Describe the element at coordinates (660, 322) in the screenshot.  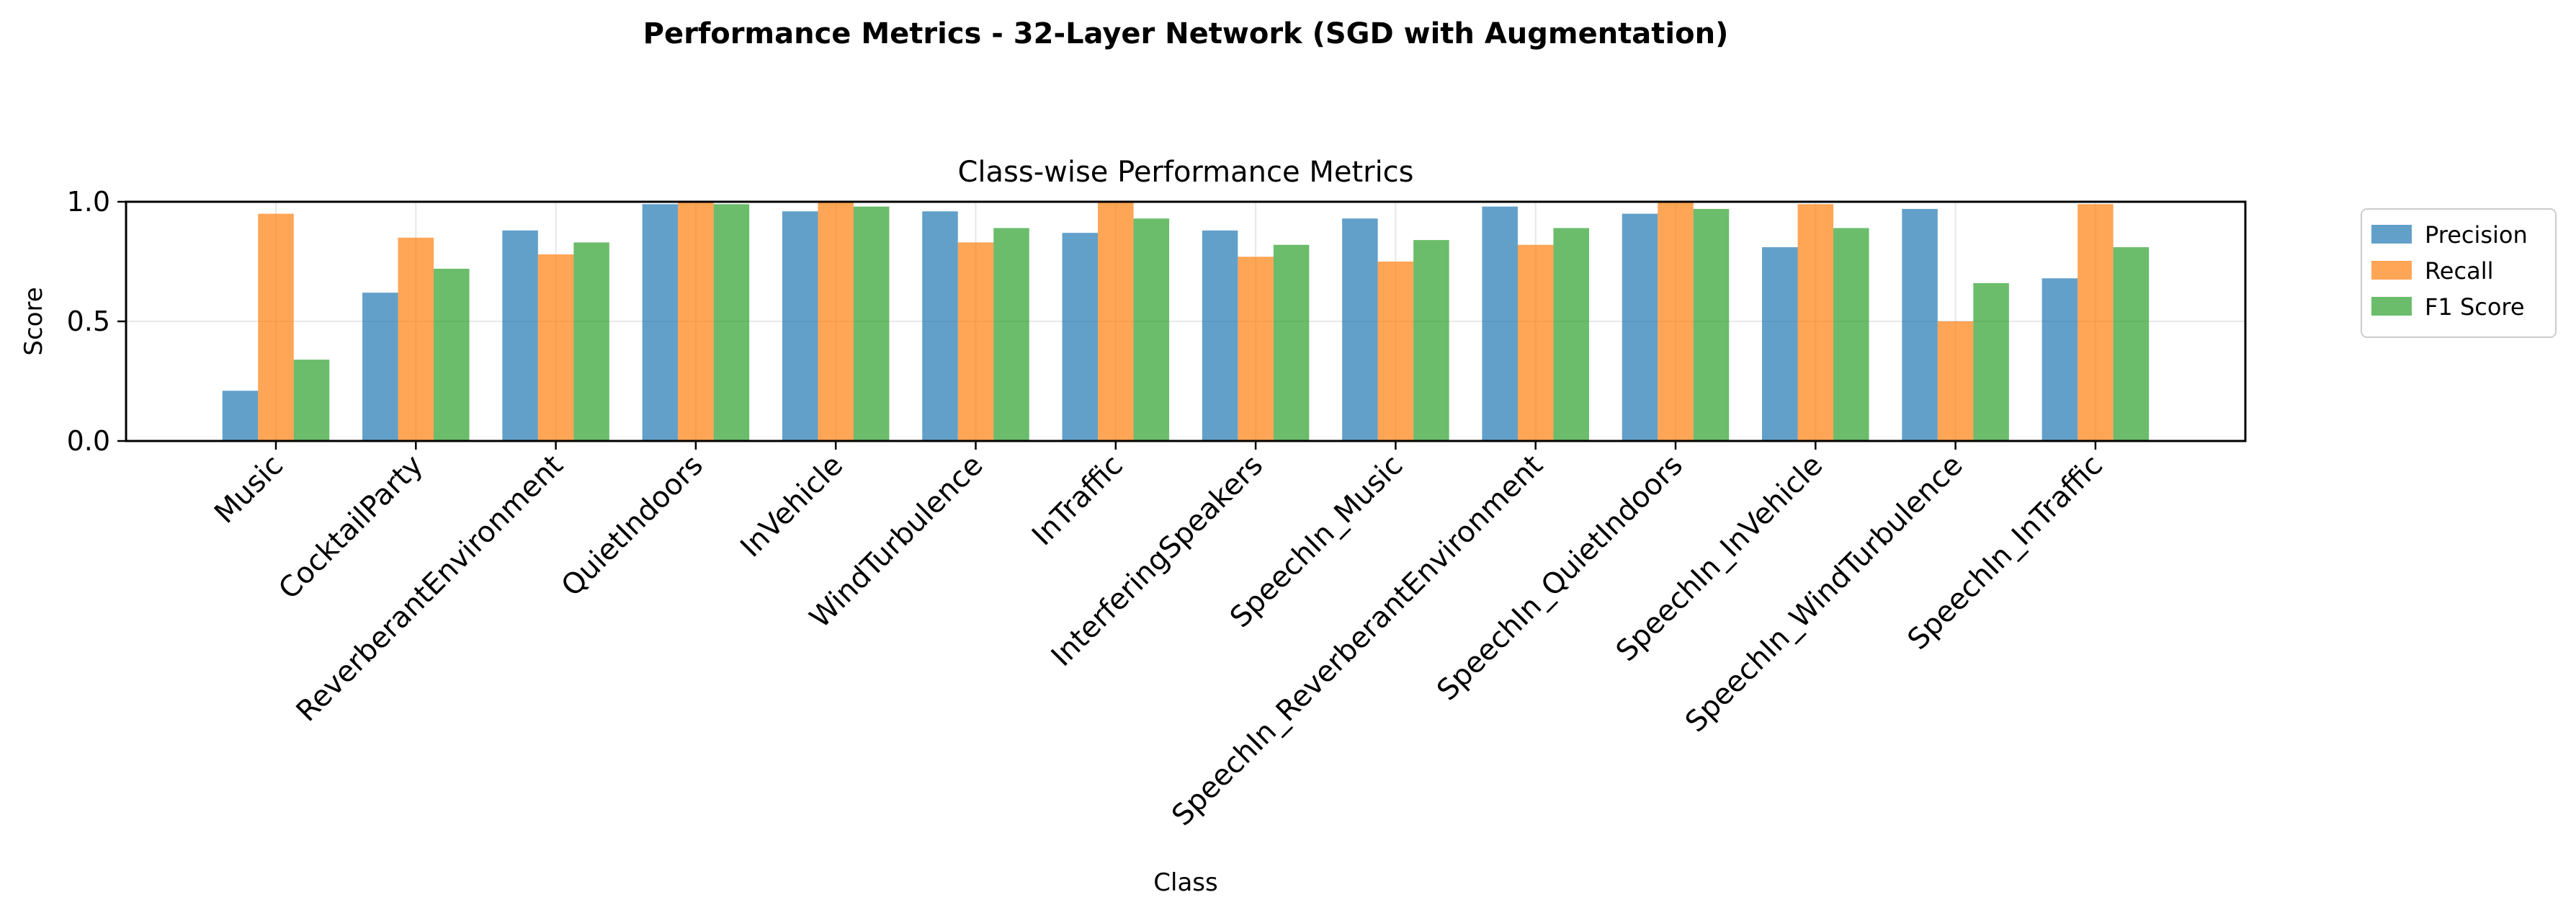
I see `bar-precision-quietindoors` at that location.